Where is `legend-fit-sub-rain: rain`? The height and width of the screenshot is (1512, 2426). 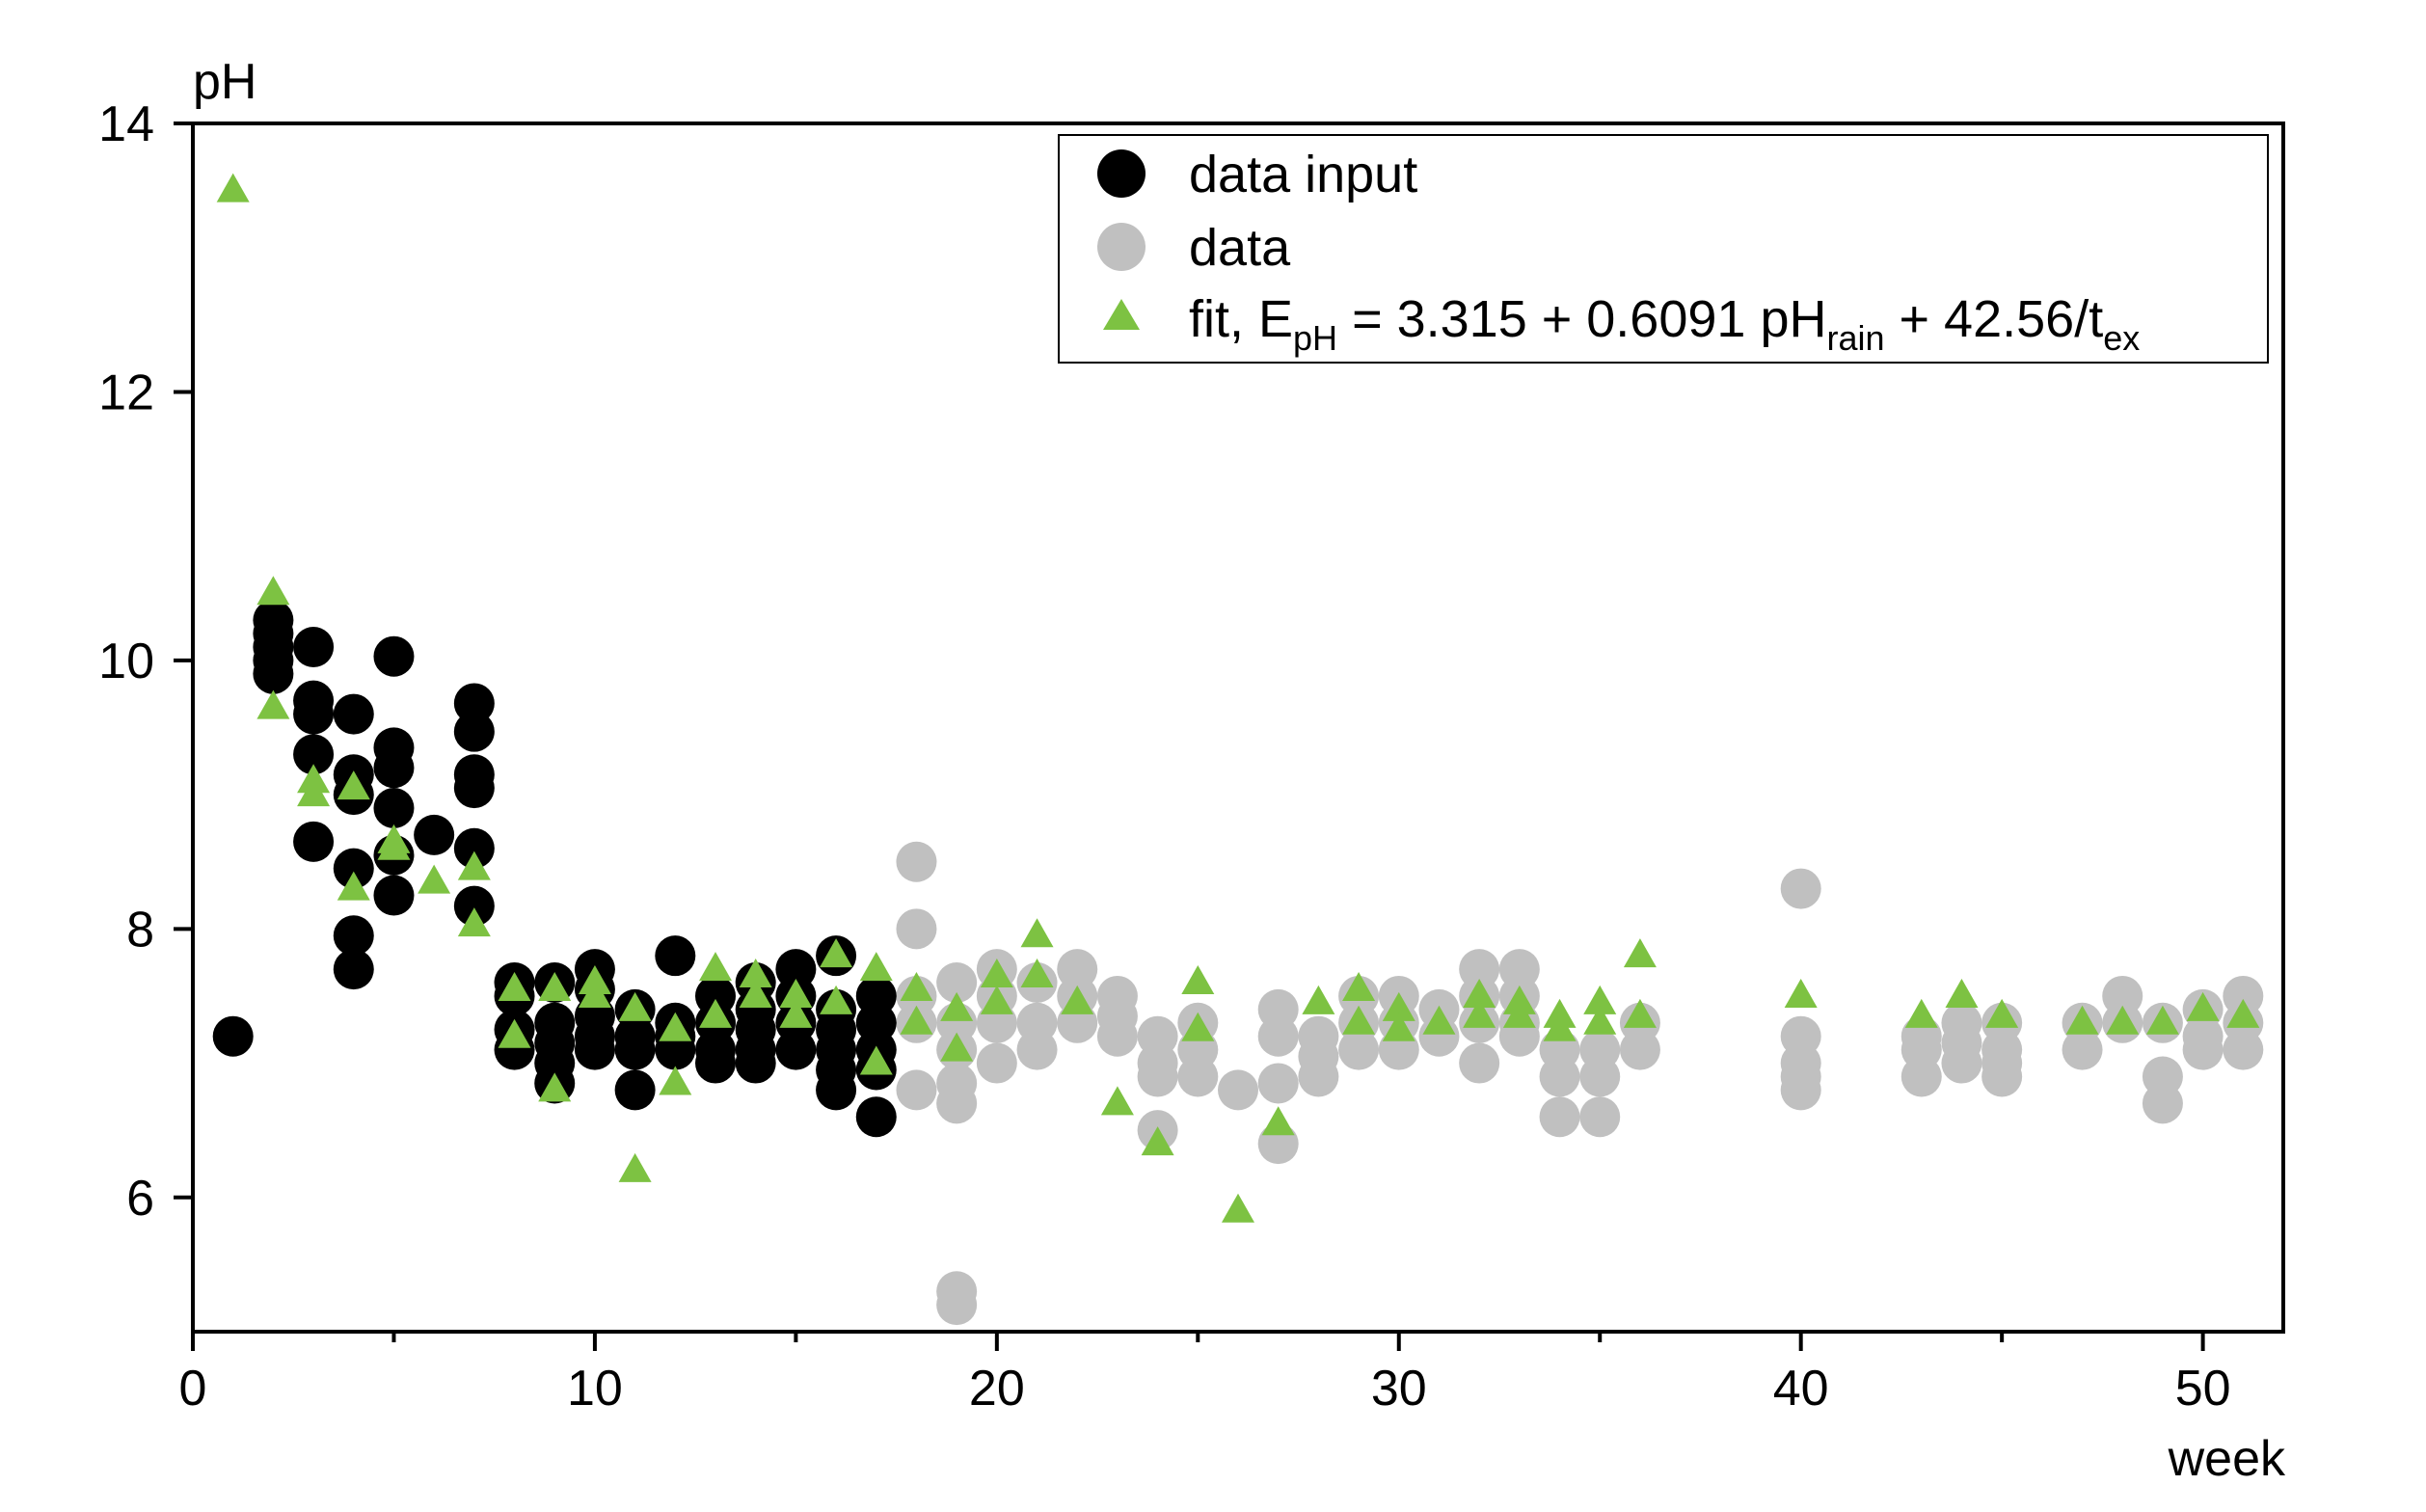 legend-fit-sub-rain: rain is located at coordinates (1855, 338).